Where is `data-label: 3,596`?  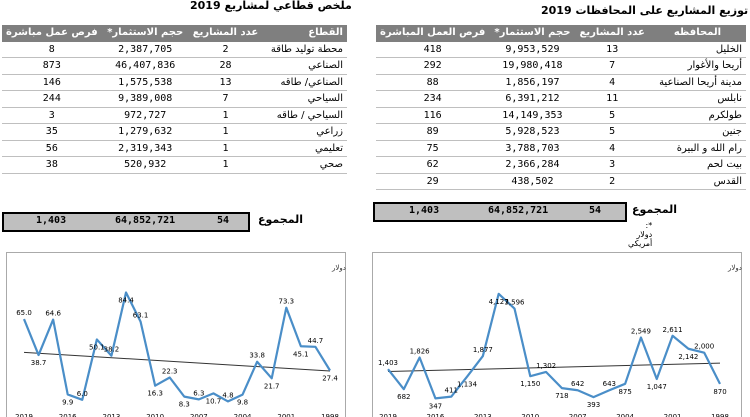 data-label: 3,596 is located at coordinates (514, 303).